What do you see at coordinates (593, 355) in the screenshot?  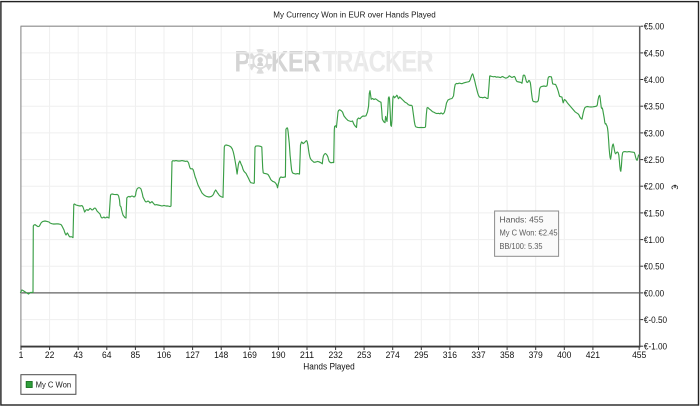 I see `svg-text: 421` at bounding box center [593, 355].